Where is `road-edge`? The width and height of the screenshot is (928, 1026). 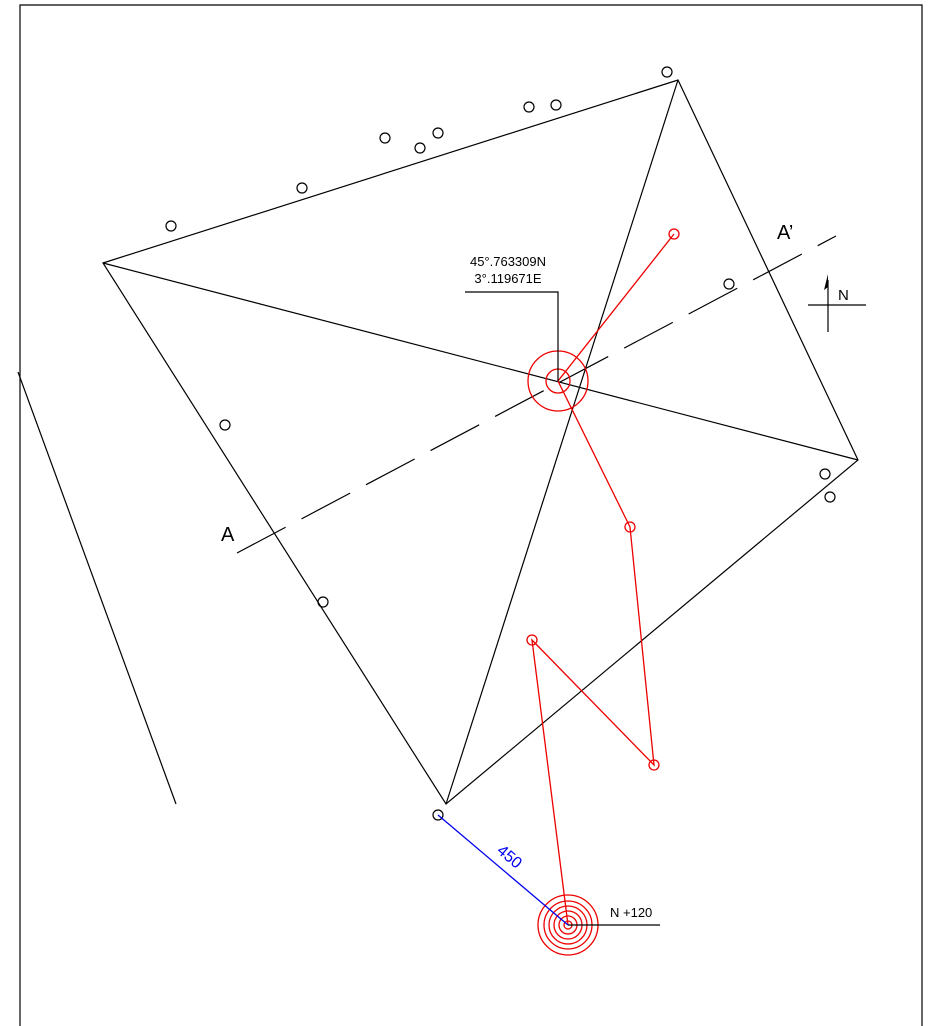 road-edge is located at coordinates (97, 588).